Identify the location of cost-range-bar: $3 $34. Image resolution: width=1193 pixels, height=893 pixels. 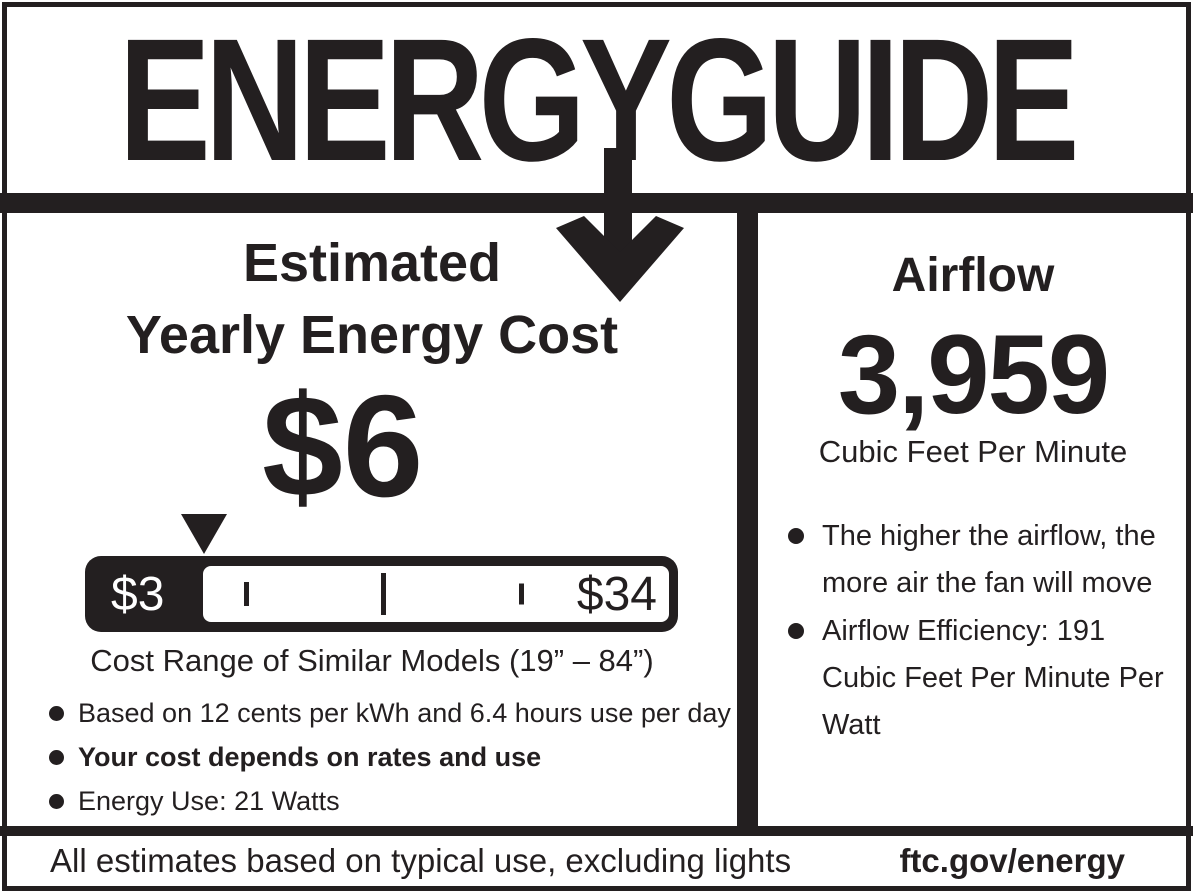
(381, 594).